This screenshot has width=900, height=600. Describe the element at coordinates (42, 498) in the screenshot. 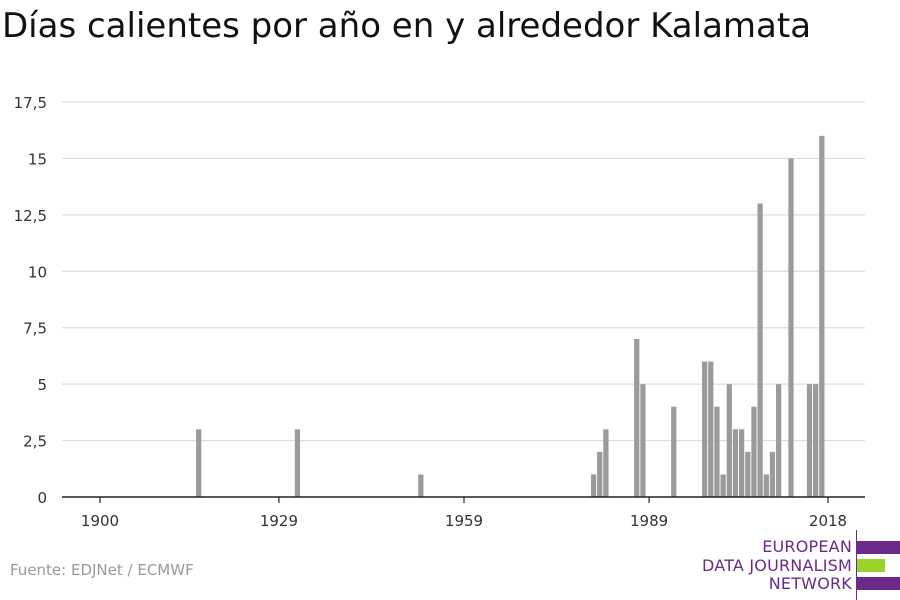

I see `y-tick-label: 0` at that location.